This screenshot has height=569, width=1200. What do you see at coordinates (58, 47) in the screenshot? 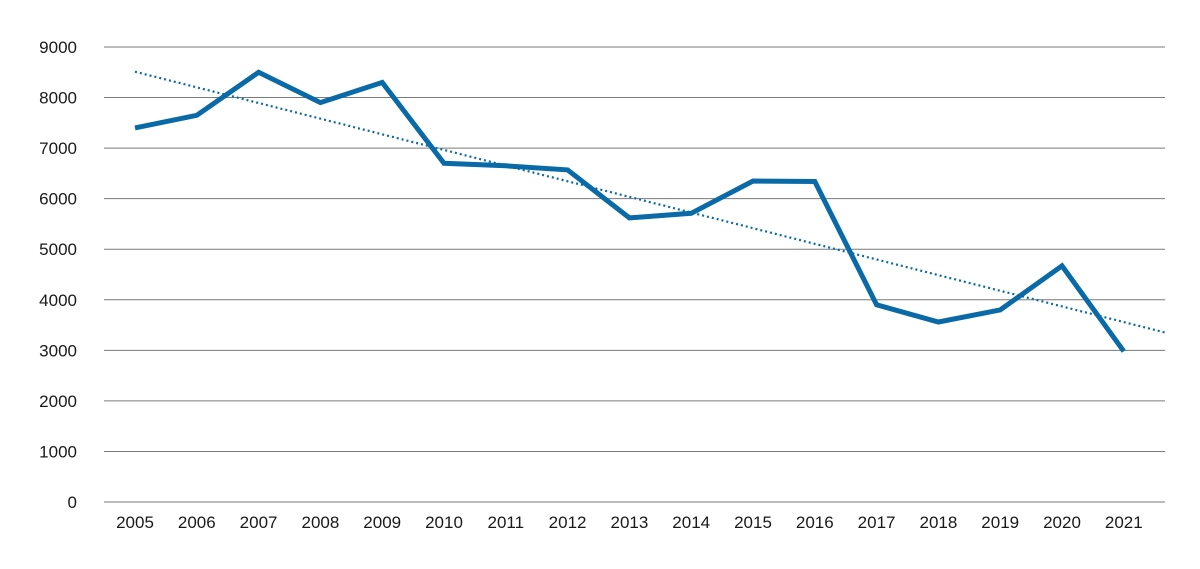
I see `y-tick-label: 9000` at bounding box center [58, 47].